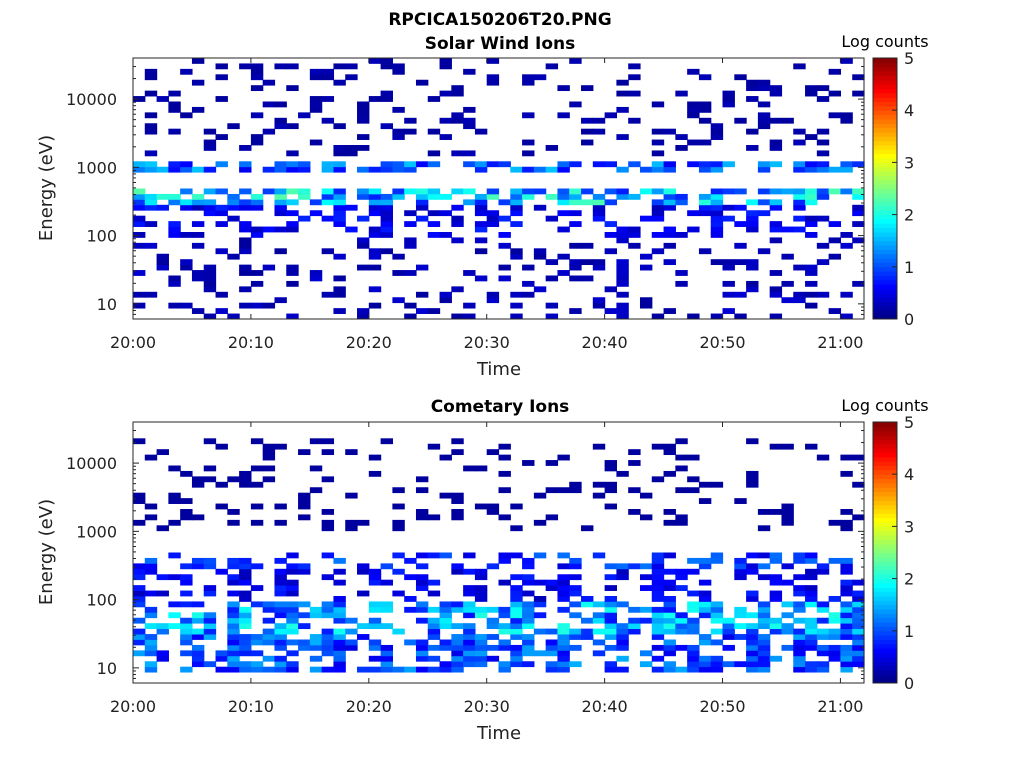 The width and height of the screenshot is (1024, 768). What do you see at coordinates (133, 706) in the screenshot?
I see `x-tick-label: 20:00` at bounding box center [133, 706].